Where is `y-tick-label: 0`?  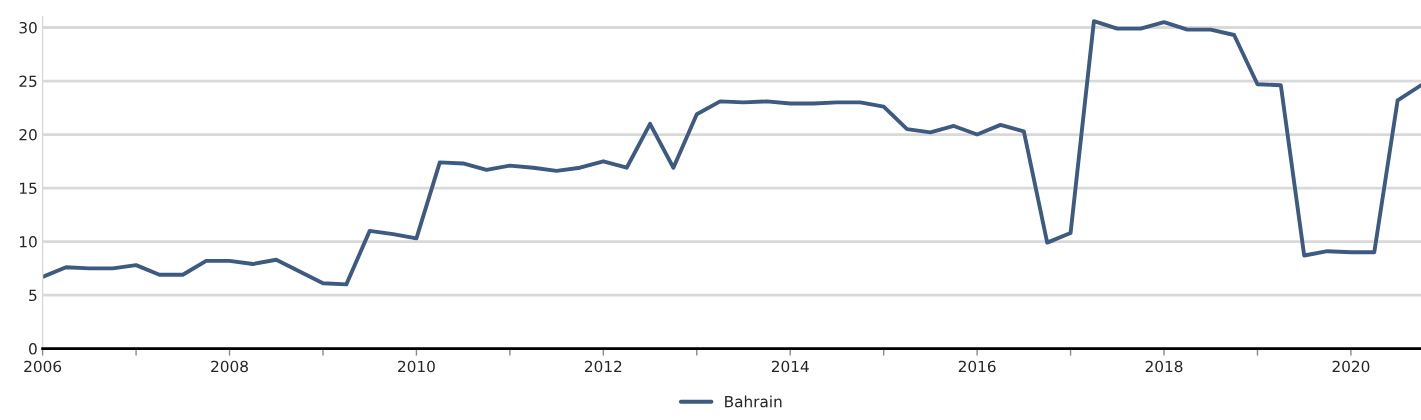 y-tick-label: 0 is located at coordinates (33, 349).